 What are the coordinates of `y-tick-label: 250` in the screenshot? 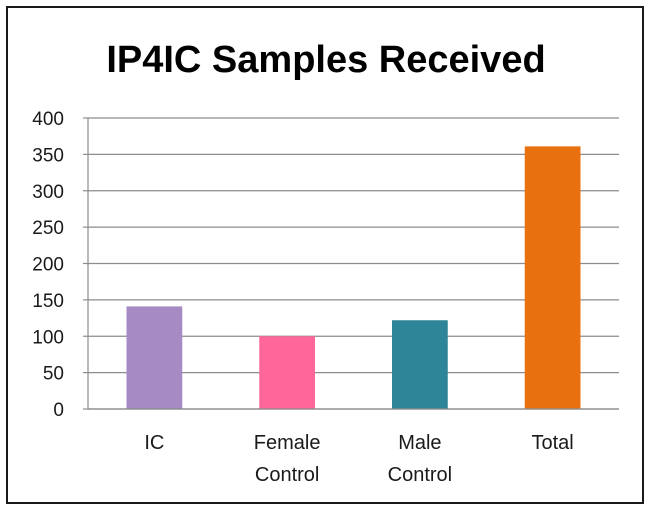 It's located at (48, 228).